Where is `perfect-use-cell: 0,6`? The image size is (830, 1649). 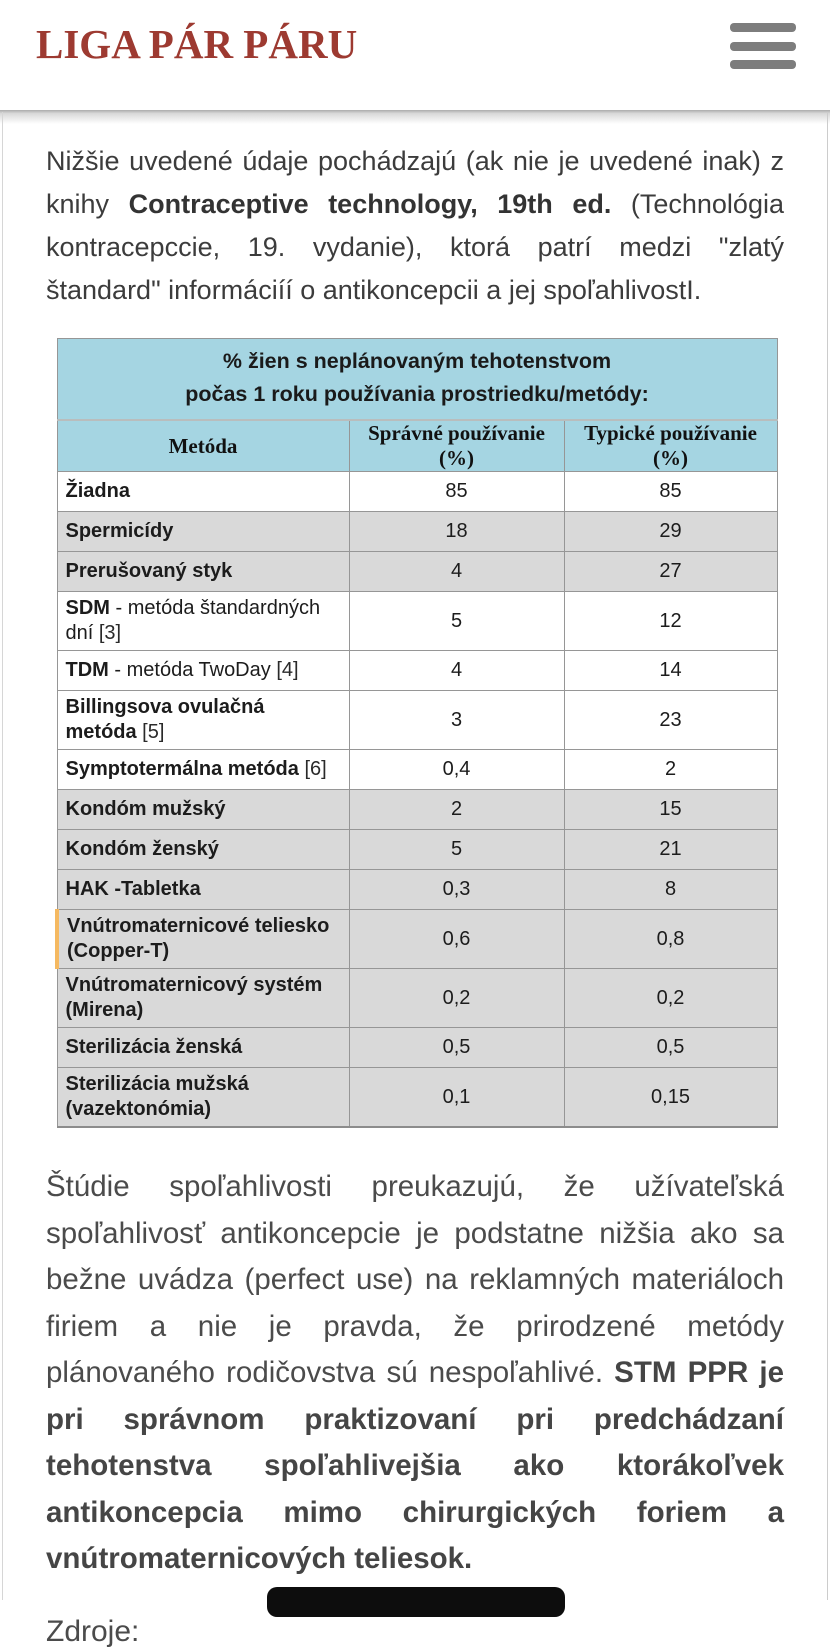 perfect-use-cell: 0,6 is located at coordinates (456, 939).